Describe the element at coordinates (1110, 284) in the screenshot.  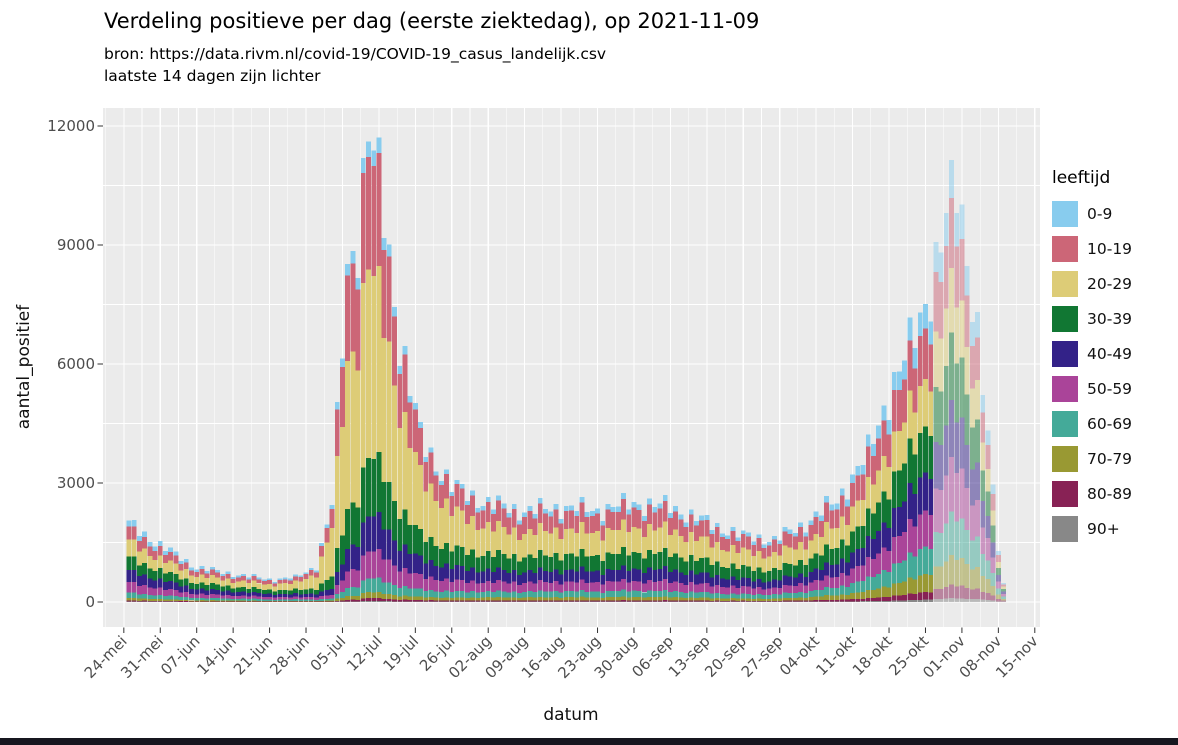
I see `legend-label: 20-29` at that location.